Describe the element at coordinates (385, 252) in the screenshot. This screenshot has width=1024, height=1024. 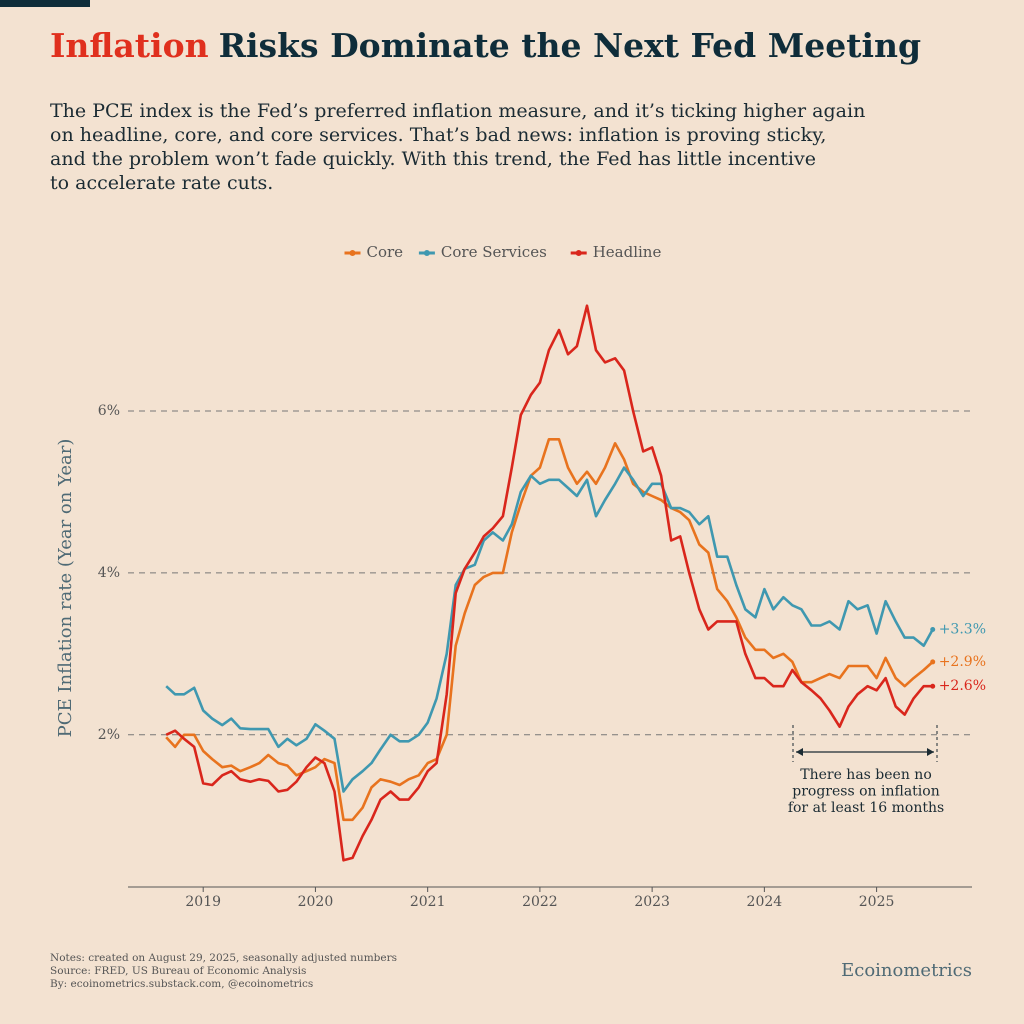
I see `legend-label: Core` at that location.